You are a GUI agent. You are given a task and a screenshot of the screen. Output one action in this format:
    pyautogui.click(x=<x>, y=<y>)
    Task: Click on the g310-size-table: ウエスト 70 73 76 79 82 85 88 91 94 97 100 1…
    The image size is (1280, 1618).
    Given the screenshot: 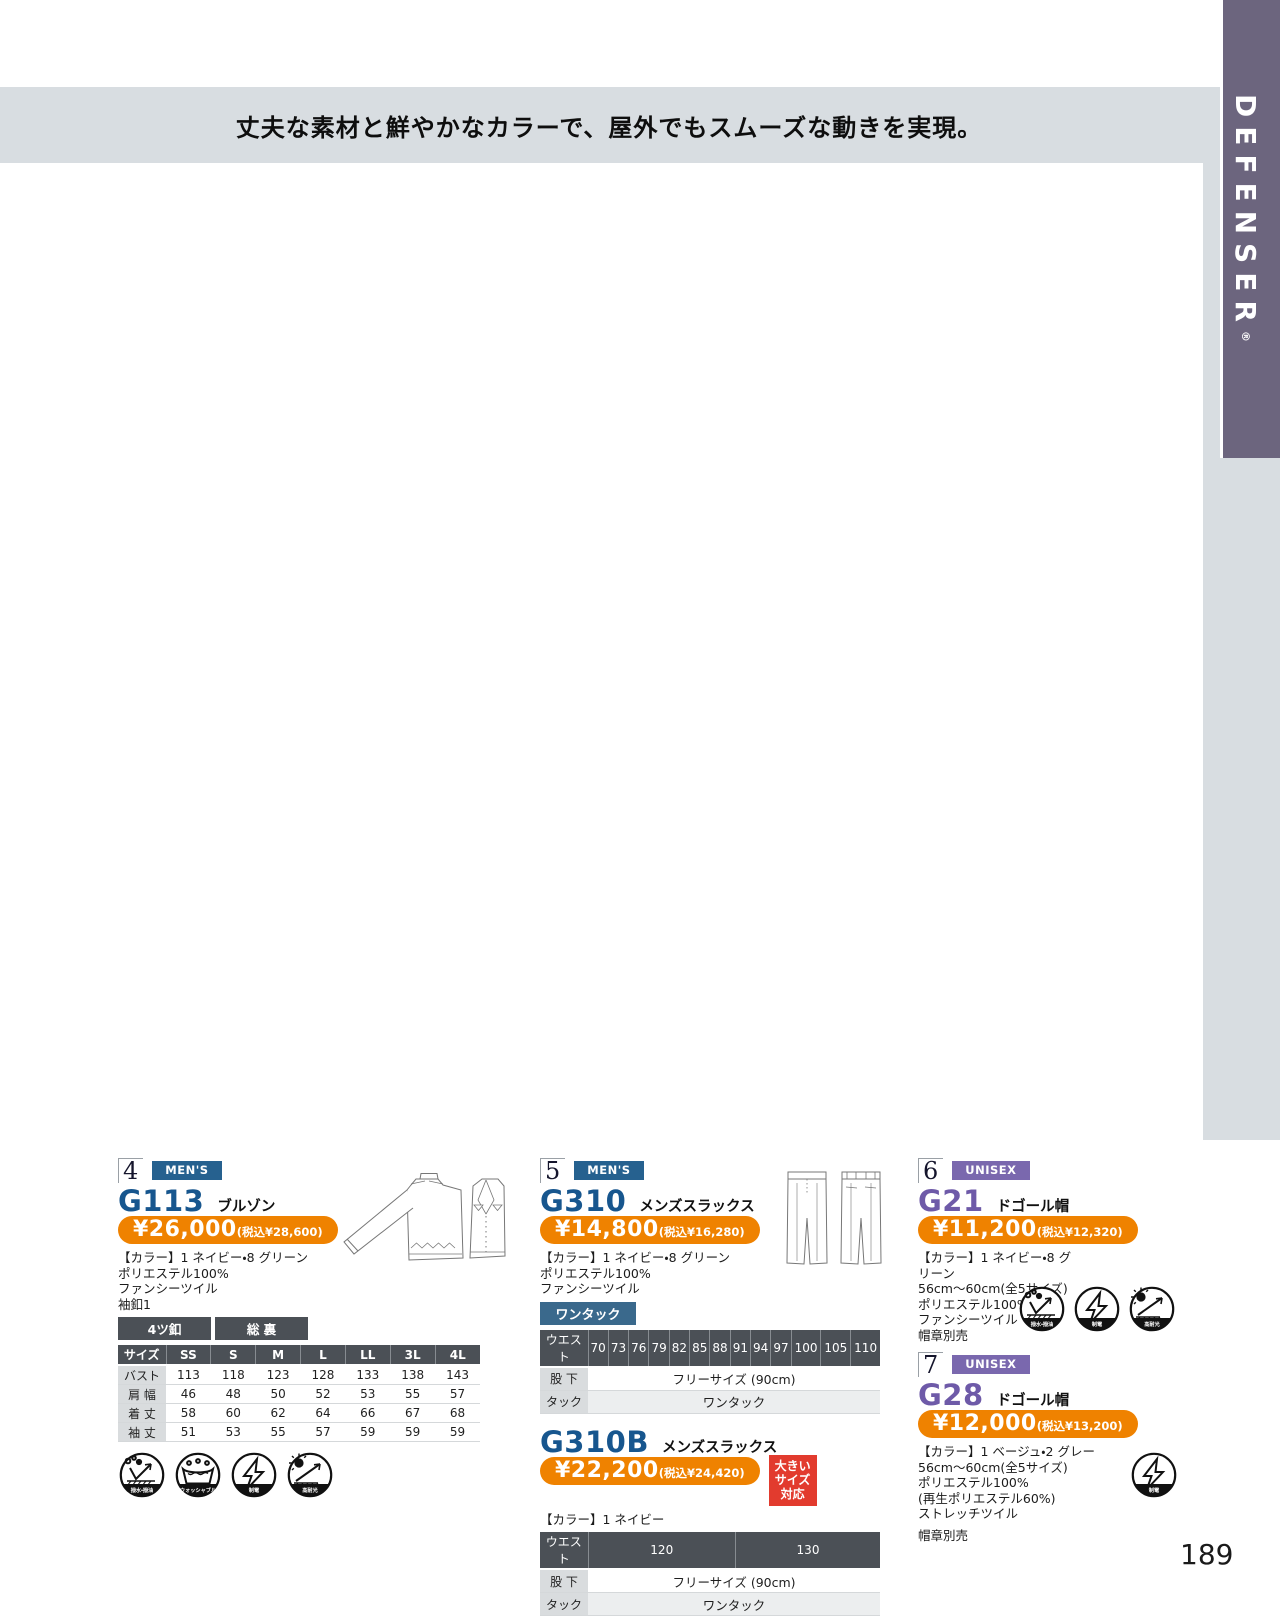 What is the action you would take?
    pyautogui.click(x=710, y=1371)
    